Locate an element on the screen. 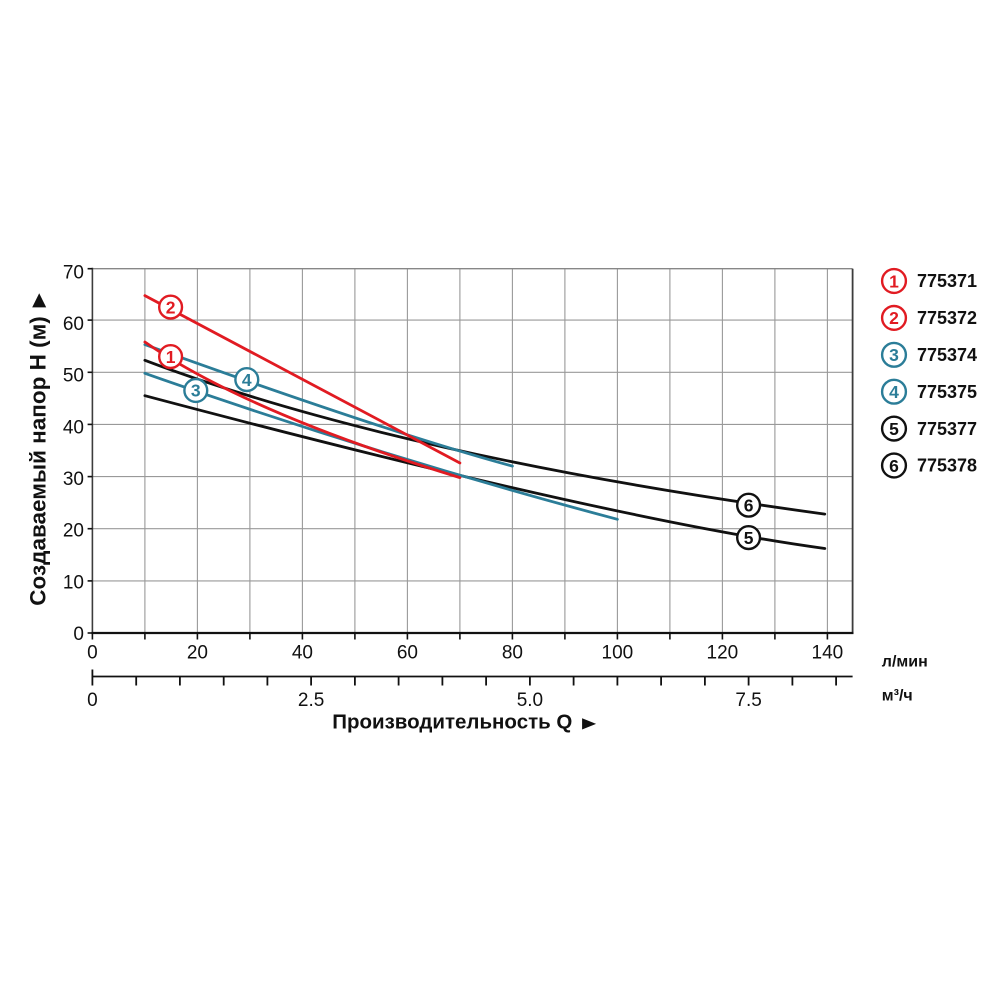  svg-text: 775377 is located at coordinates (947, 429).